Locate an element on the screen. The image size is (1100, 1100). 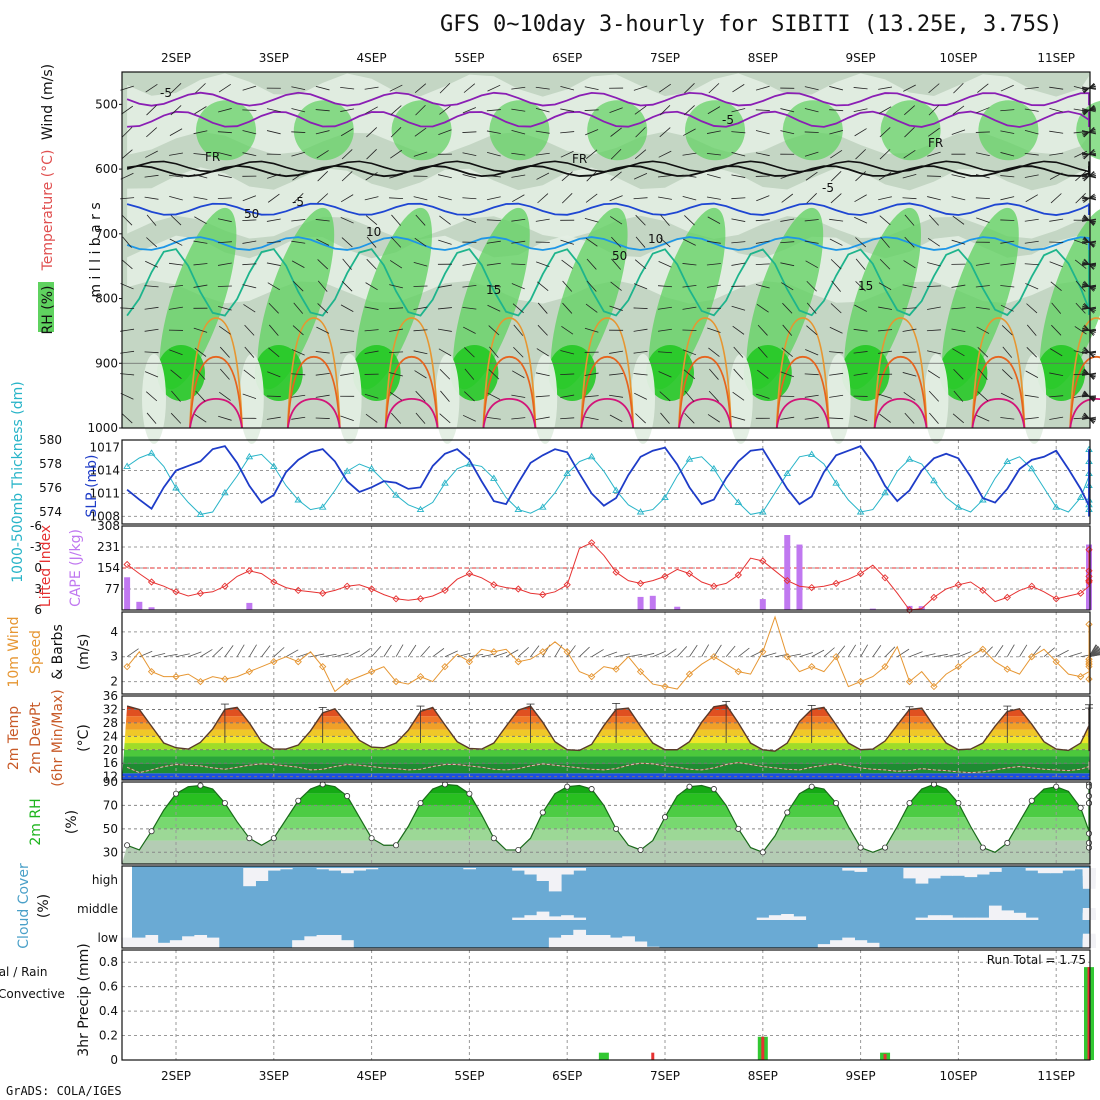
thickness-axis-label: 1000-500mb Thickness (dm) is located at coordinates (18, 481).